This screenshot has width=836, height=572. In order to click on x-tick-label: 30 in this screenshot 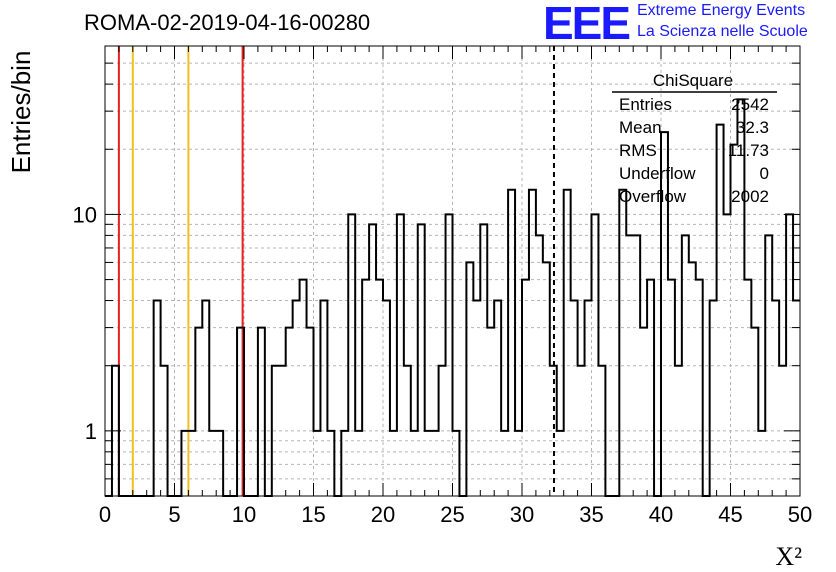, I will do `click(522, 514)`.